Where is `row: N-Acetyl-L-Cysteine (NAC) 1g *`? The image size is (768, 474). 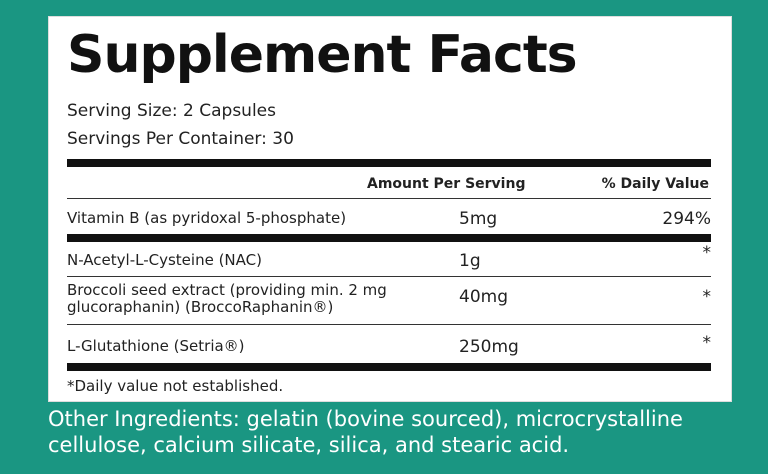
row: N-Acetyl-L-Cysteine (NAC) 1g * is located at coordinates (389, 257).